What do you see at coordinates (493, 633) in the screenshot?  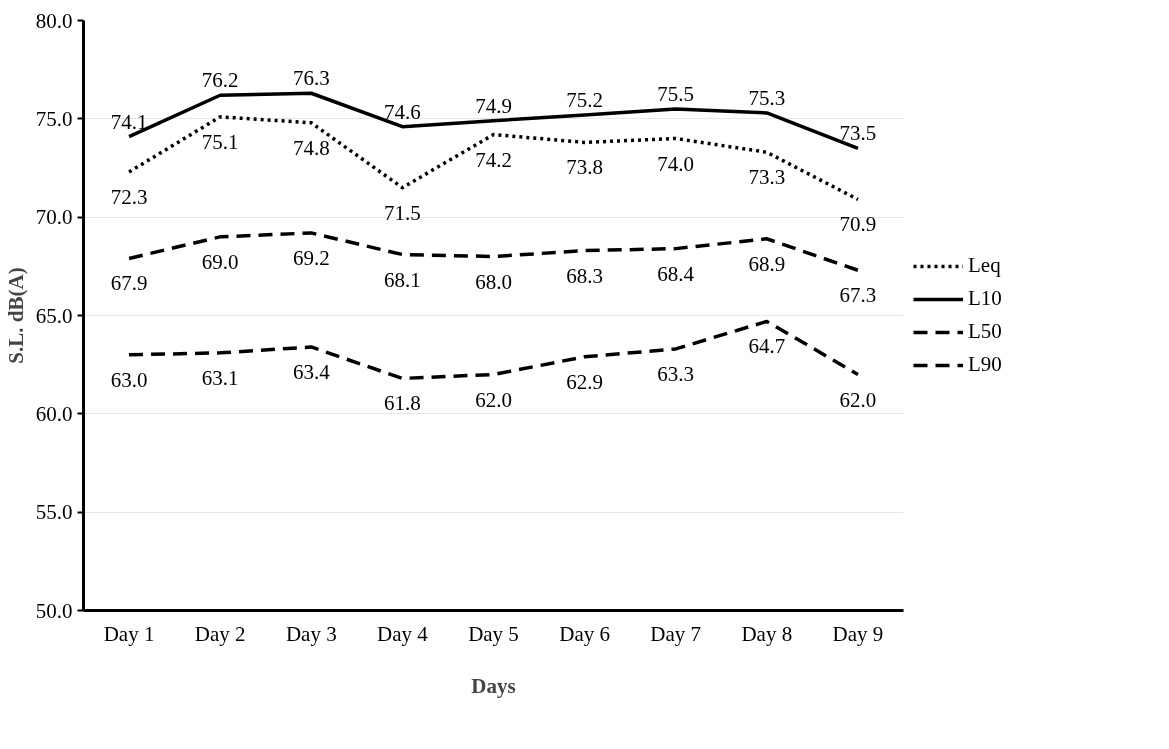 I see `x-tick-label: Day 5` at bounding box center [493, 633].